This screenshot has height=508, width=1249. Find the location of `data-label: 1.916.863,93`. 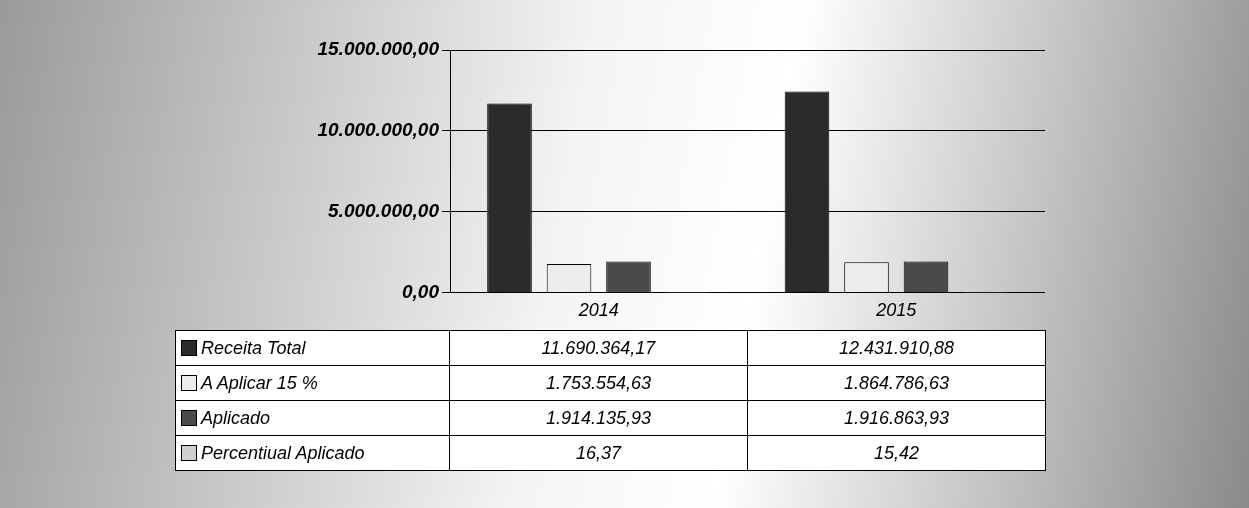

data-label: 1.916.863,93 is located at coordinates (896, 418).